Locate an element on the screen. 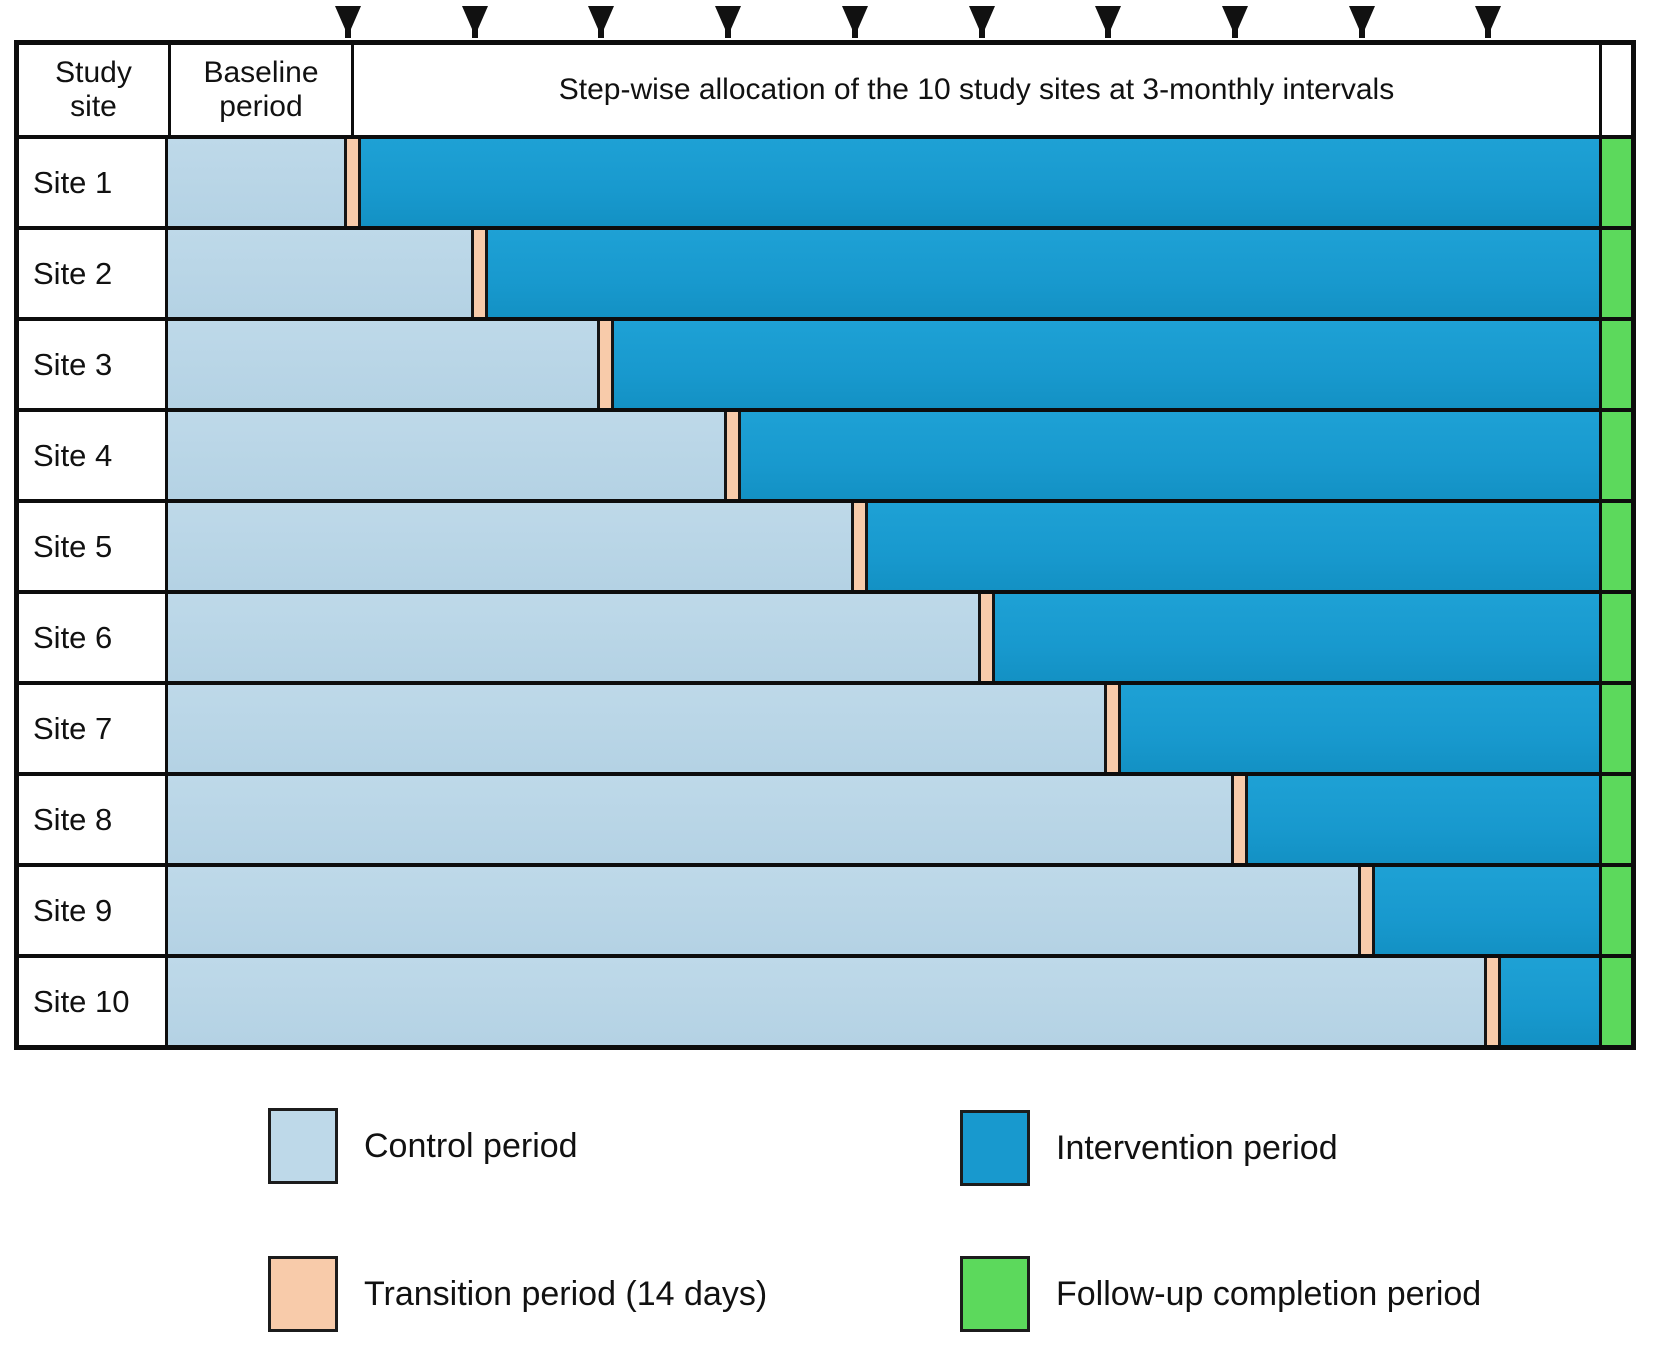 The width and height of the screenshot is (1654, 1346). row-site-3: Site 3 is located at coordinates (825, 362).